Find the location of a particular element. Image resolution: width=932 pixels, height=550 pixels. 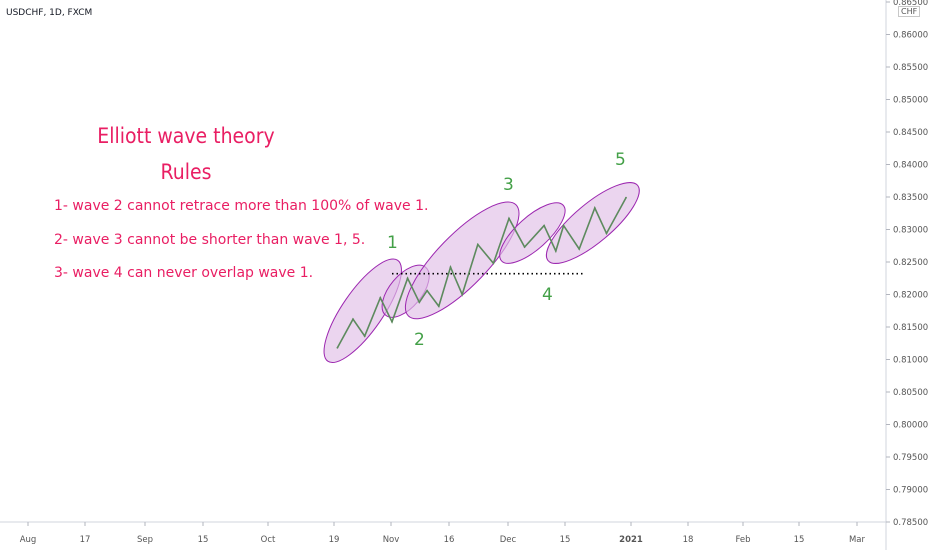

symbol-label: USDCHF, 1D, FXCM is located at coordinates (49, 13).